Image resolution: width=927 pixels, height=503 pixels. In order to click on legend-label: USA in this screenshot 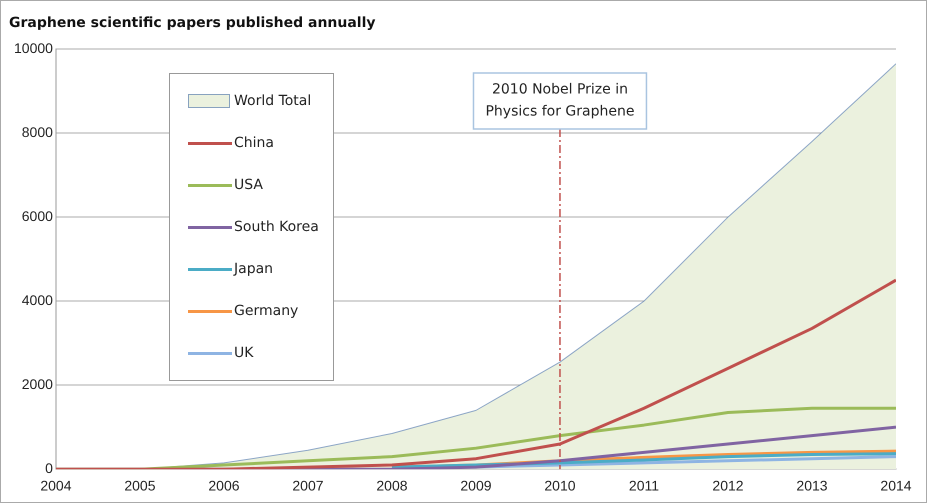, I will do `click(248, 185)`.